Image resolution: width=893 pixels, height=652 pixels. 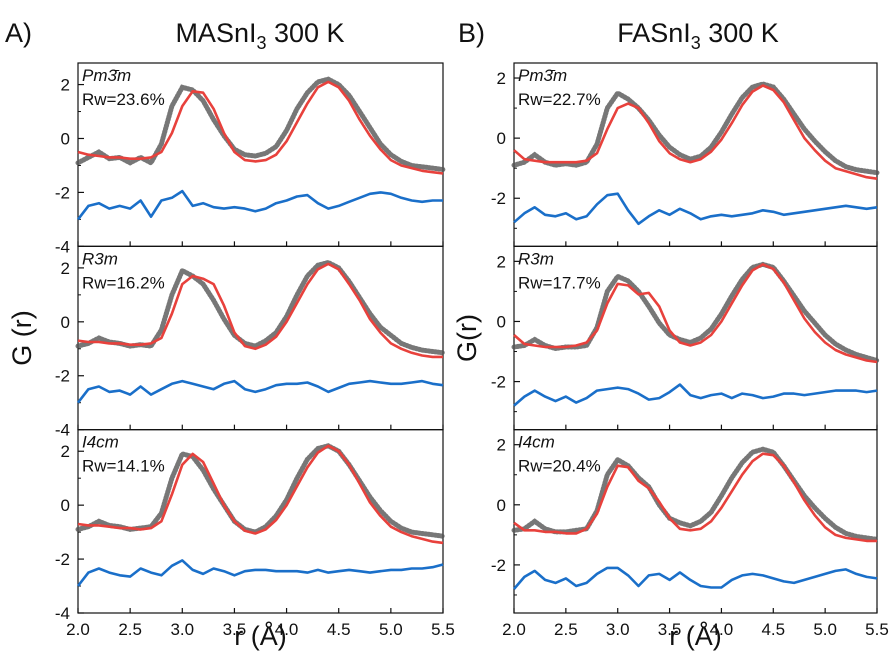 I want to click on subplot-2: 2 0 -2 R3m Rw=17.7%, so click(x=685, y=338).